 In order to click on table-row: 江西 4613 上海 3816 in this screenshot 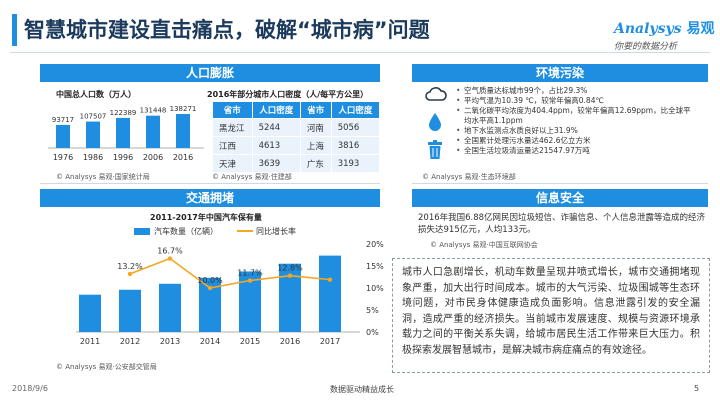, I will do `click(296, 145)`.